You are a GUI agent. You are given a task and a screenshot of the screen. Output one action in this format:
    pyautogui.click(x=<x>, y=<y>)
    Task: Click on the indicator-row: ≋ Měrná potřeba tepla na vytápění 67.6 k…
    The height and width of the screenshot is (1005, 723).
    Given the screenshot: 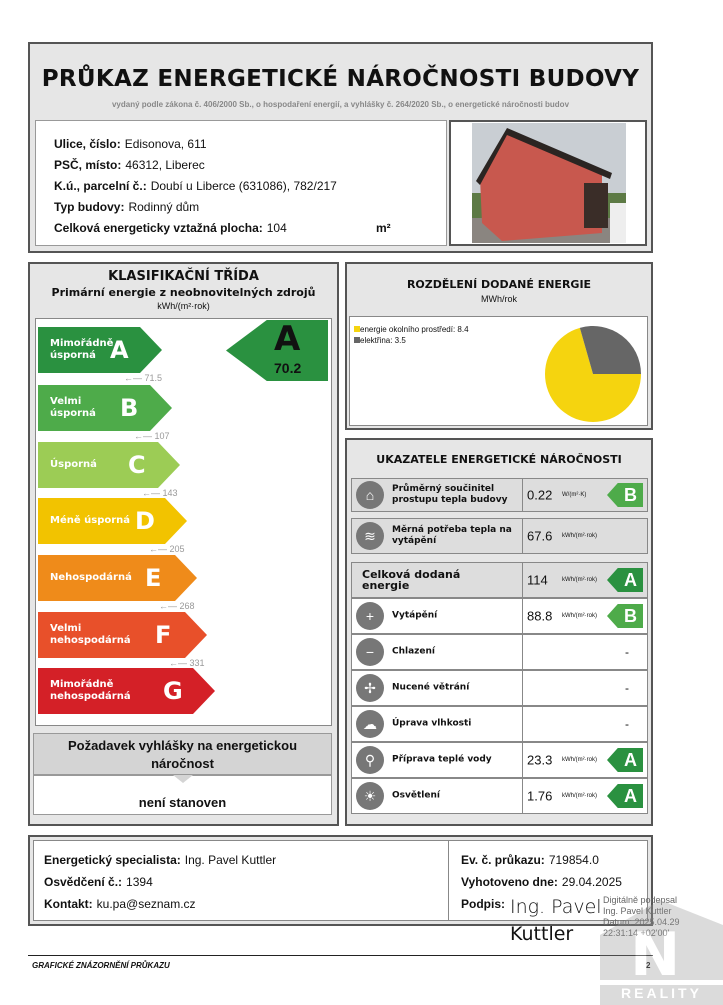 What is the action you would take?
    pyautogui.click(x=499, y=536)
    